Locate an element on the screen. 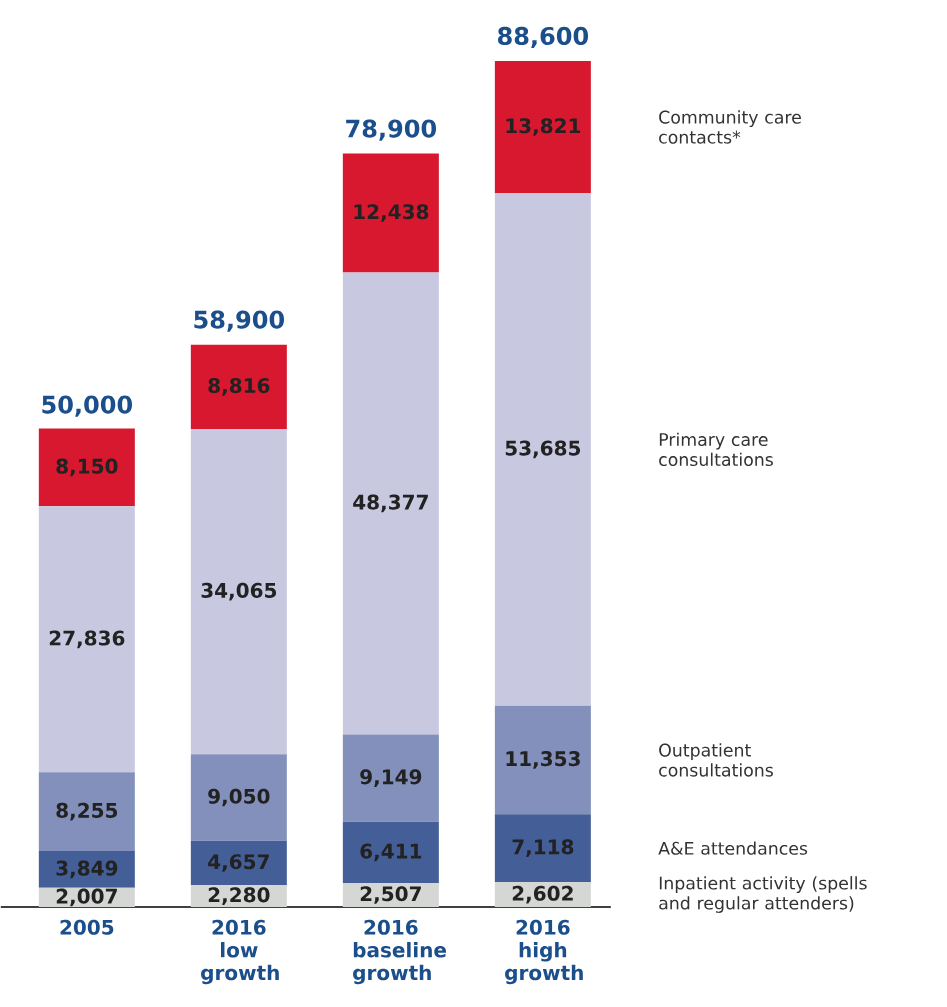 The width and height of the screenshot is (947, 1007). data-label: 8,255 is located at coordinates (87, 811).